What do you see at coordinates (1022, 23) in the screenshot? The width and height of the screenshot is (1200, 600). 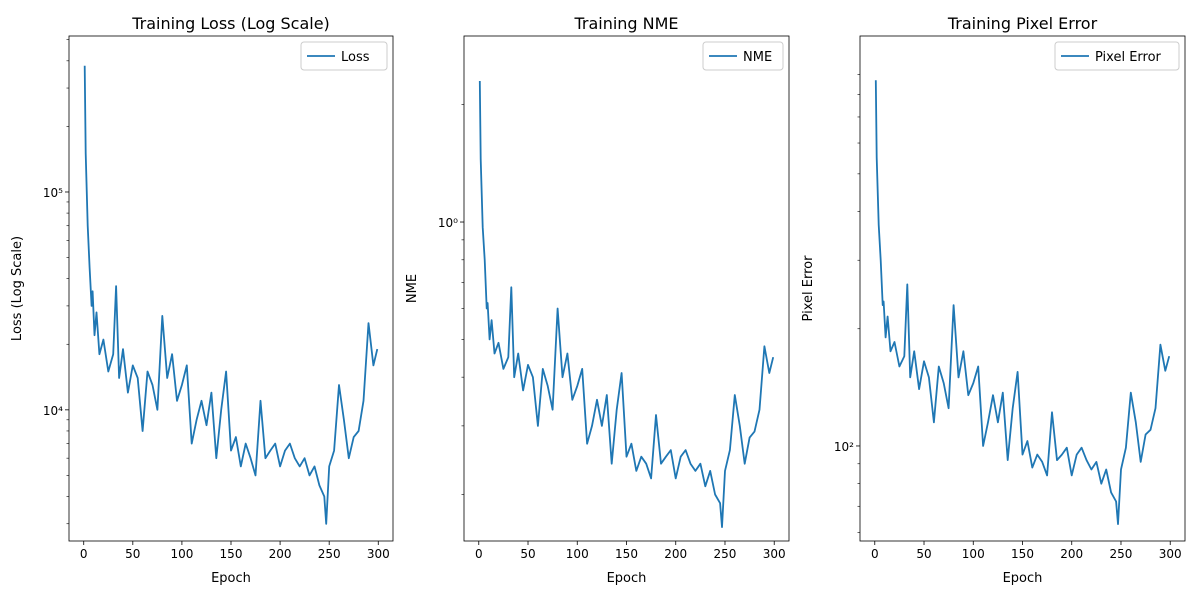 I see `chart-title: Training Pixel Error` at bounding box center [1022, 23].